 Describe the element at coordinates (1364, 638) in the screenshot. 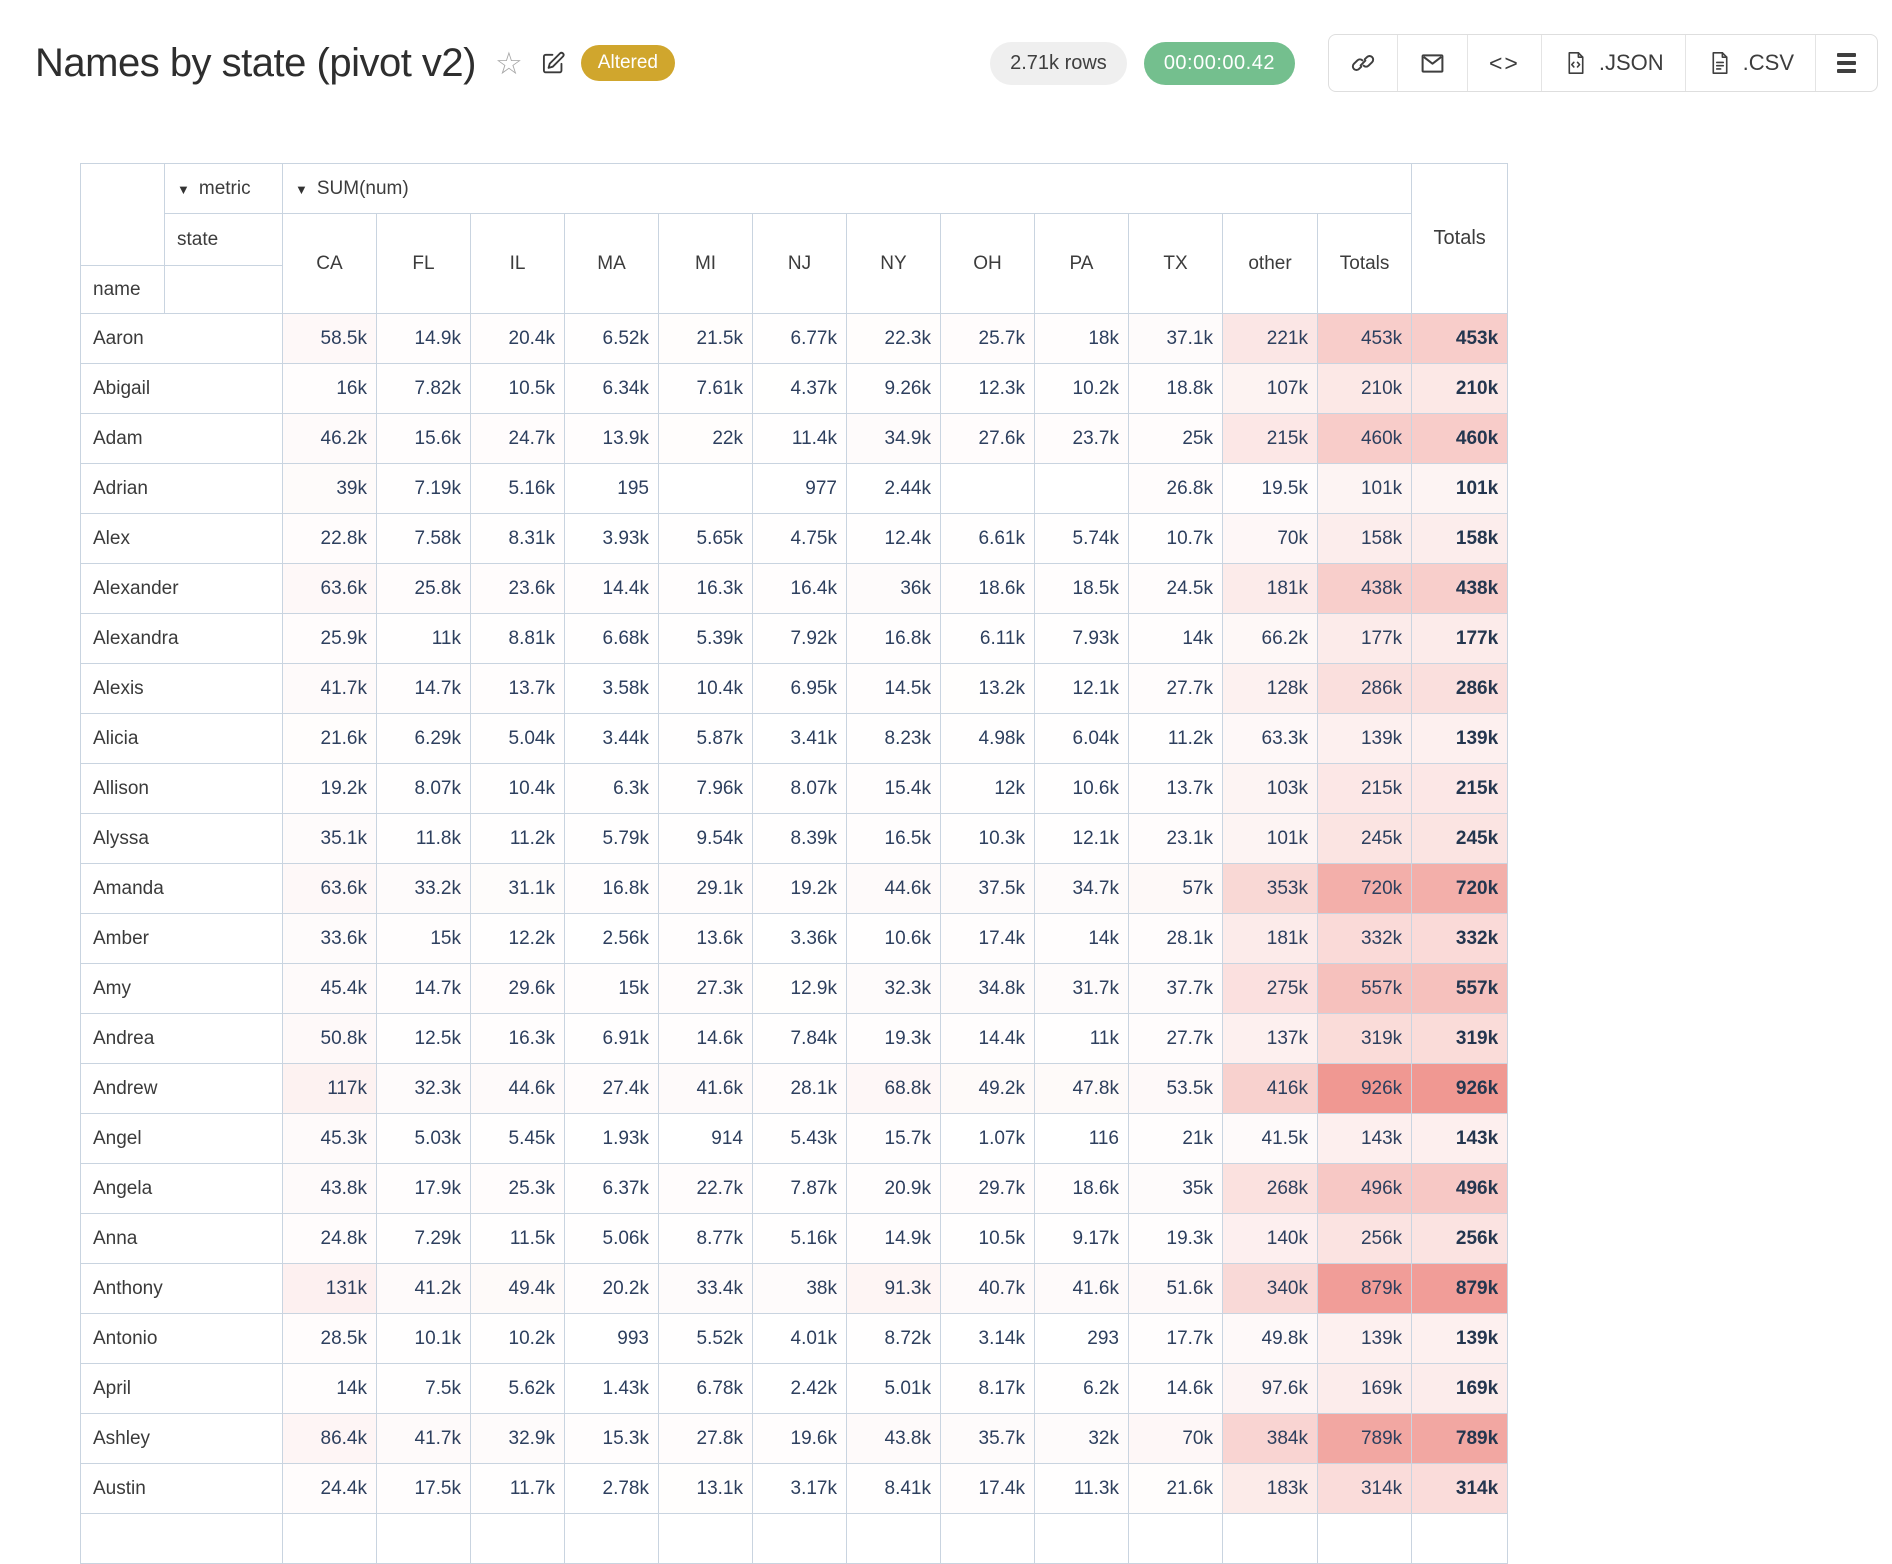

I see `pivot-cell: 177k` at that location.